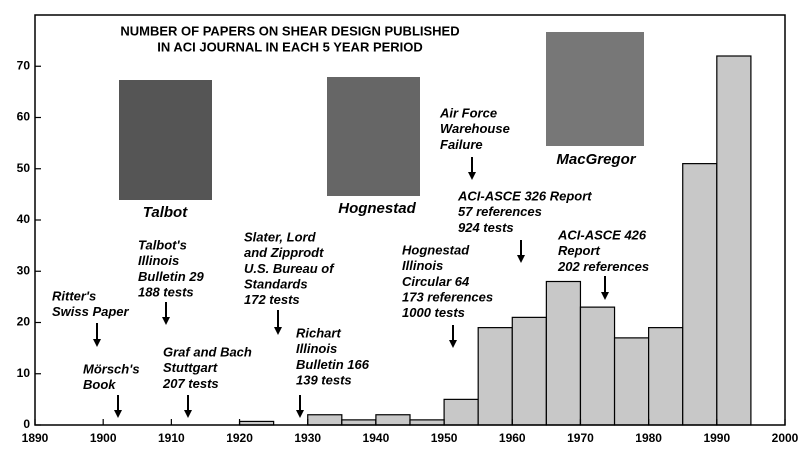 This screenshot has width=802, height=457. Describe the element at coordinates (376, 438) in the screenshot. I see `x-tick-label: 1940` at that location.